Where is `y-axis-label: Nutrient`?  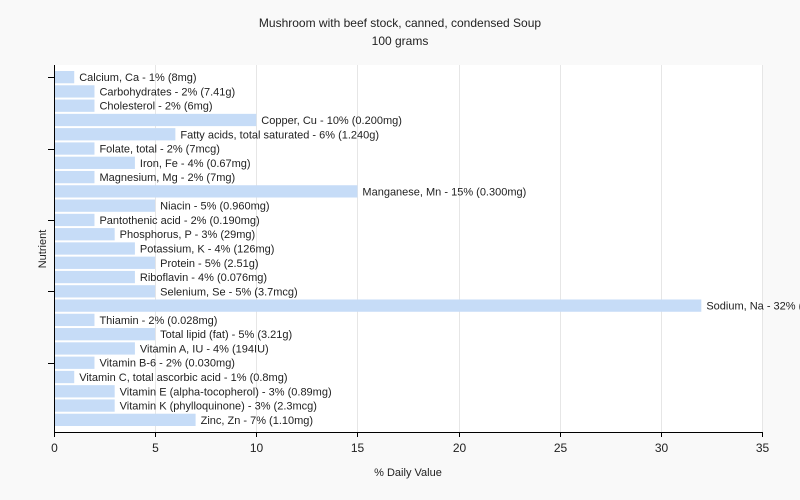
y-axis-label: Nutrient is located at coordinates (43, 249).